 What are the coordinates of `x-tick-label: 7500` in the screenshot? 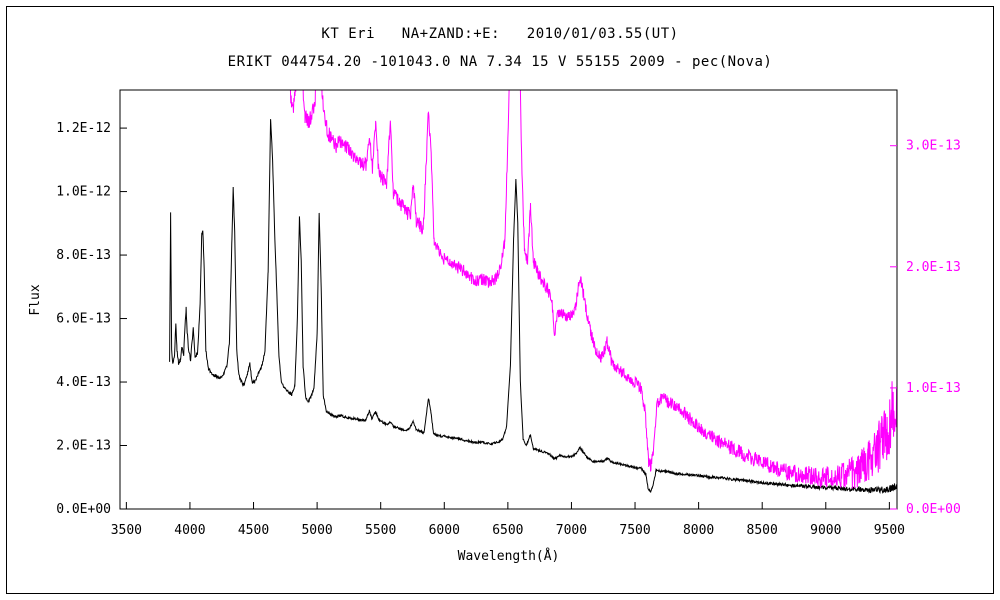 It's located at (634, 530).